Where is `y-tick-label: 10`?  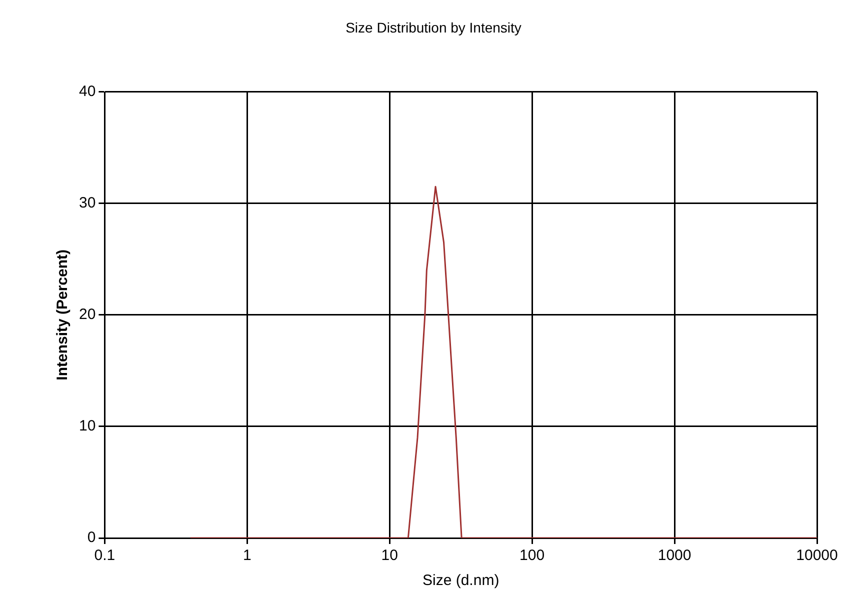
y-tick-label: 10 is located at coordinates (87, 426).